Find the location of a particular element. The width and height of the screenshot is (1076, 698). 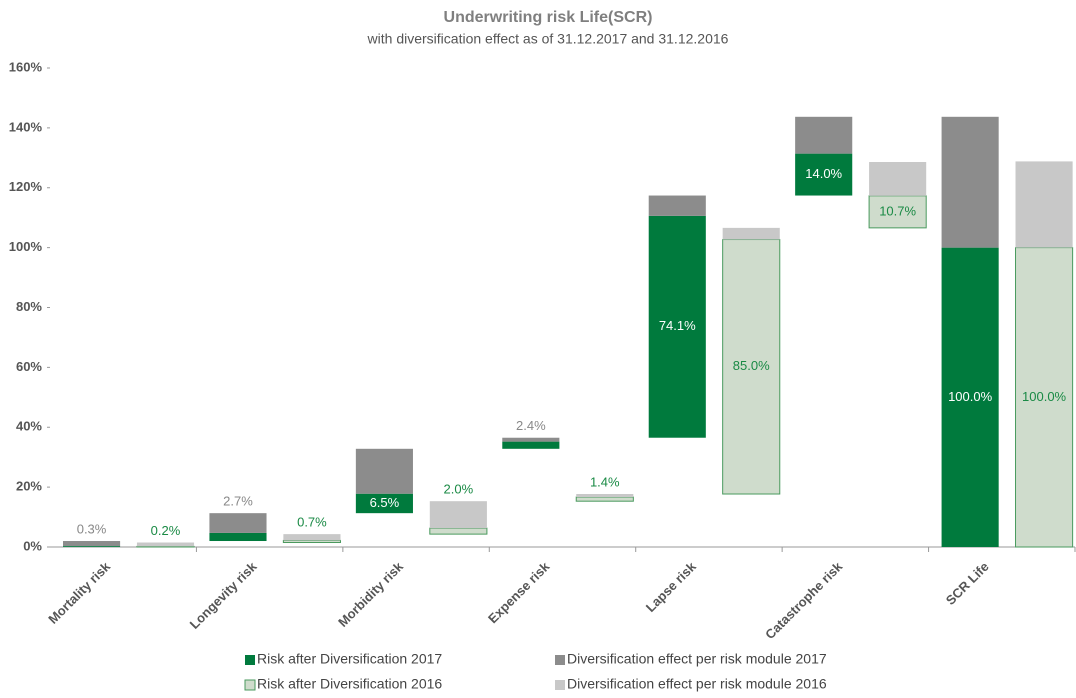

x-tick-label: SCR Life is located at coordinates (967, 583).